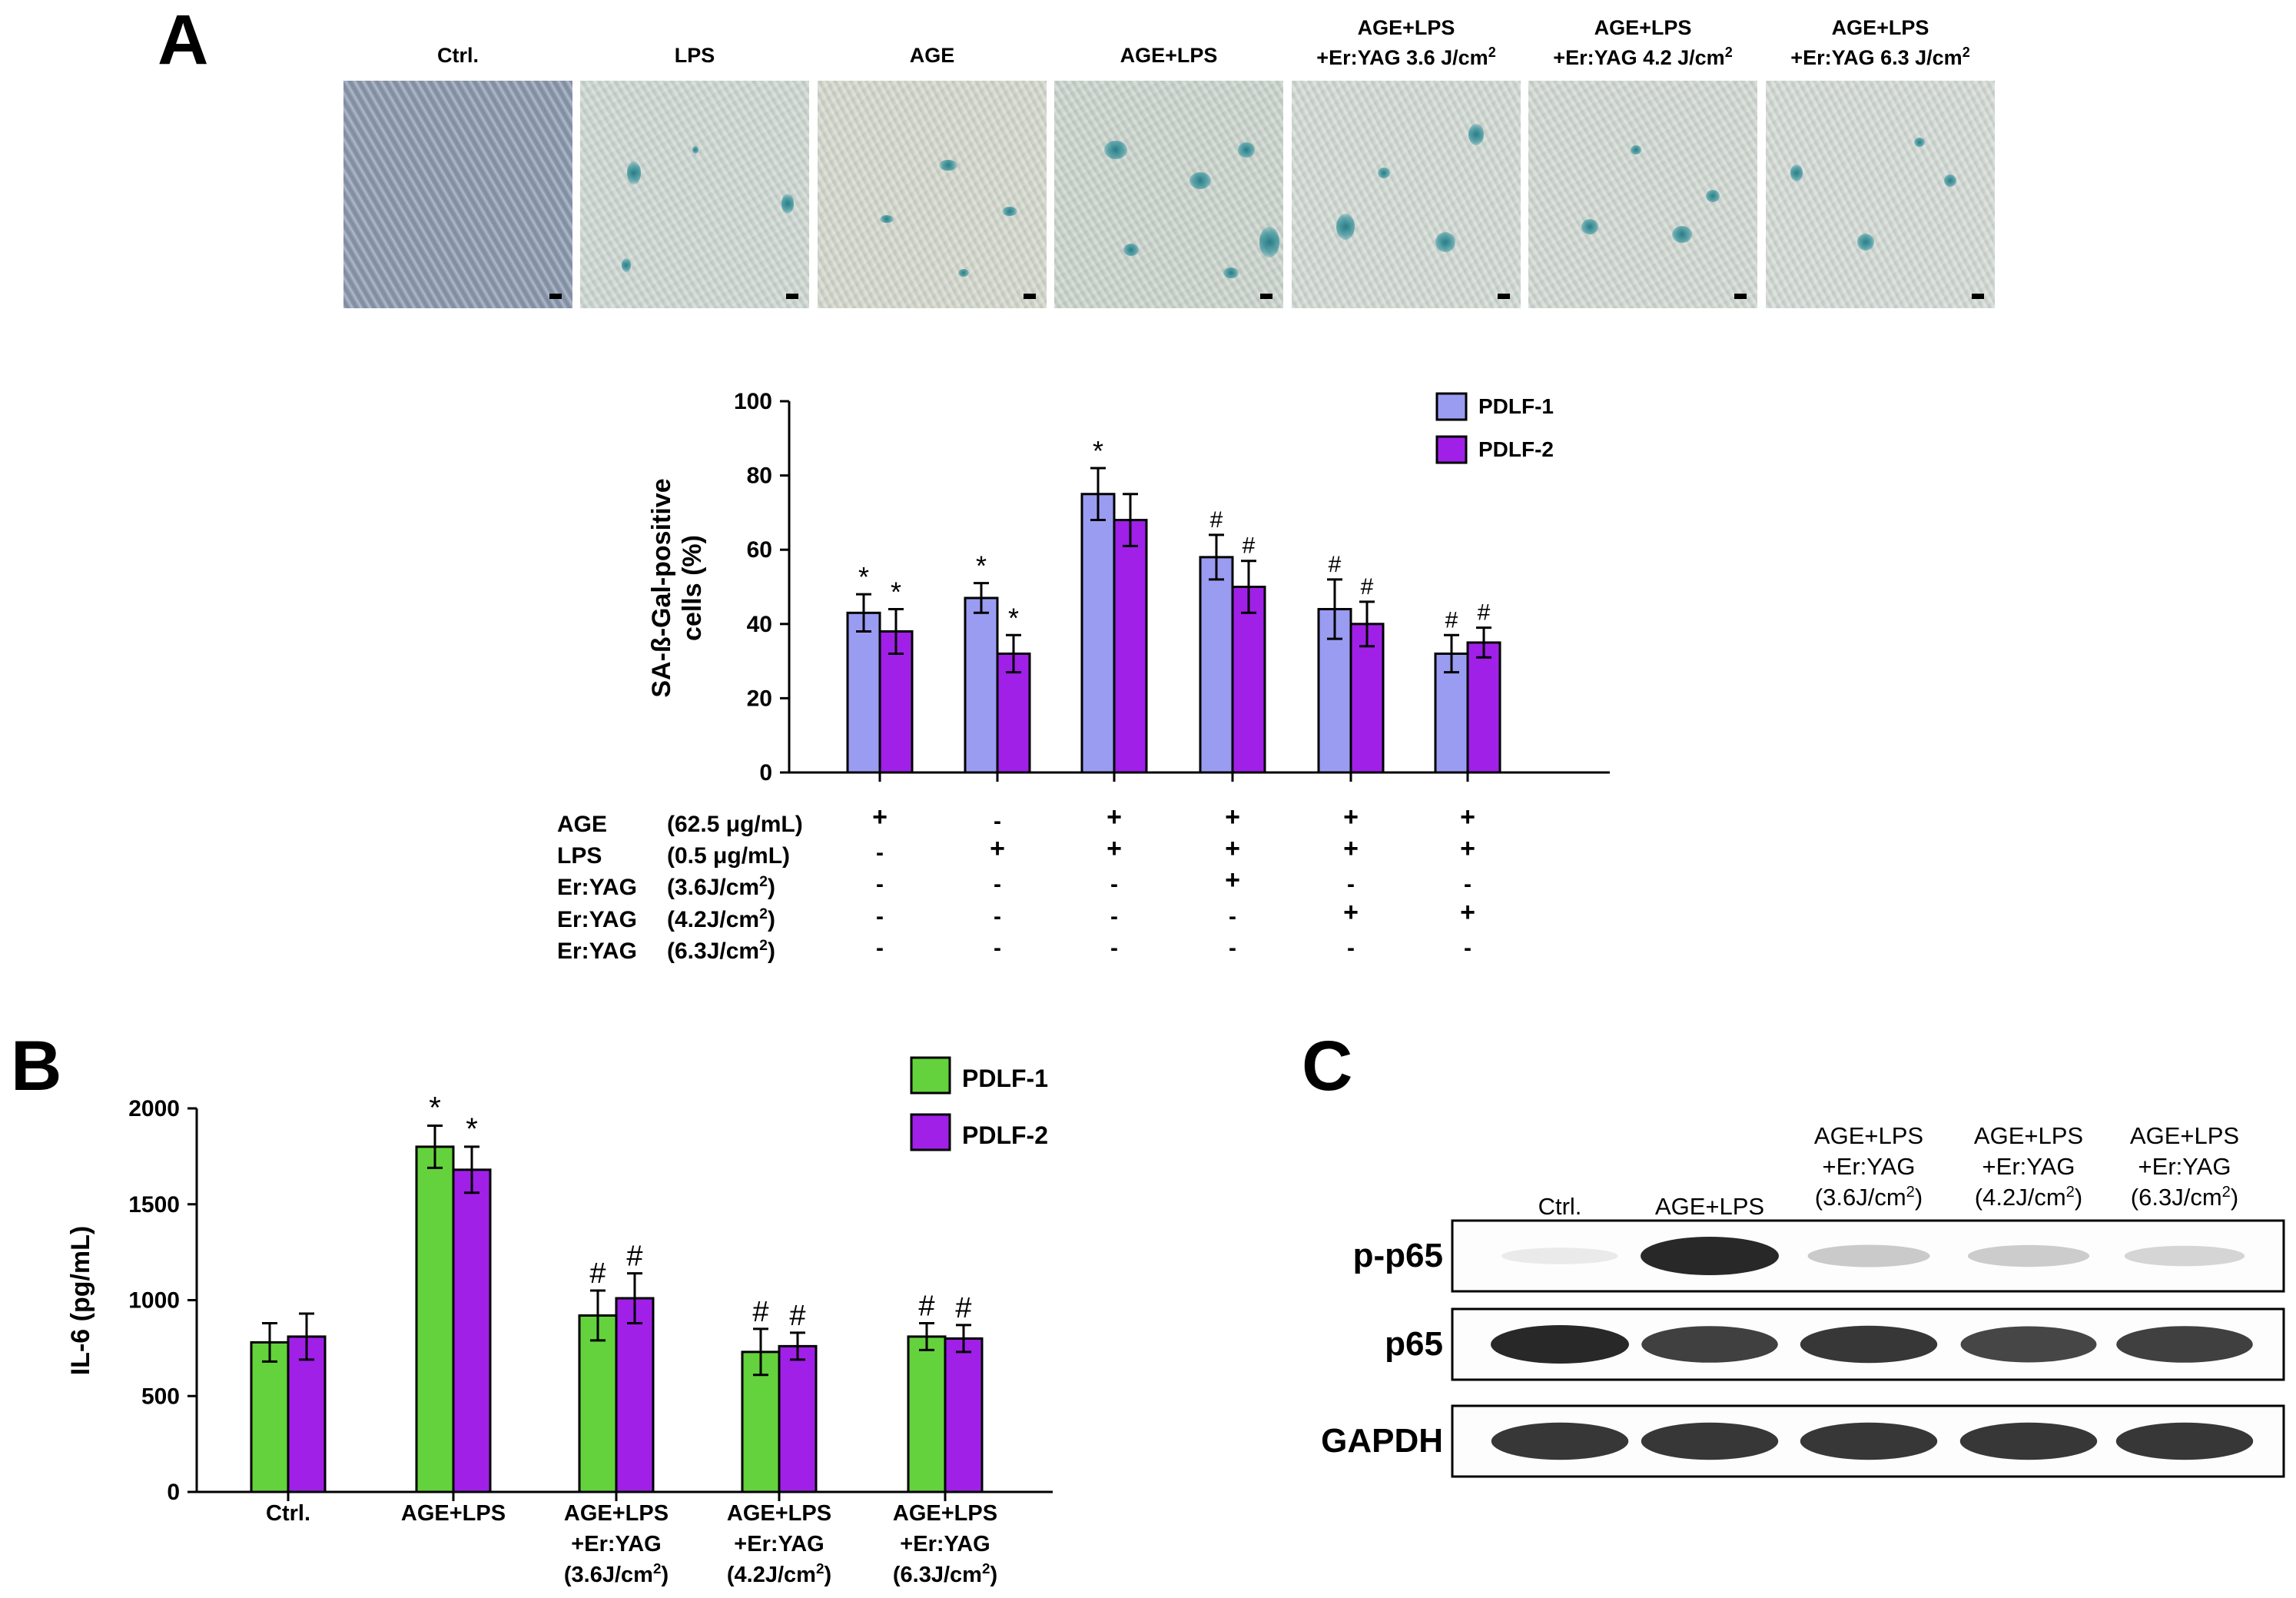 The height and width of the screenshot is (1598, 2296). Describe the element at coordinates (288, 1513) in the screenshot. I see `x-category-label: Ctrl.` at that location.